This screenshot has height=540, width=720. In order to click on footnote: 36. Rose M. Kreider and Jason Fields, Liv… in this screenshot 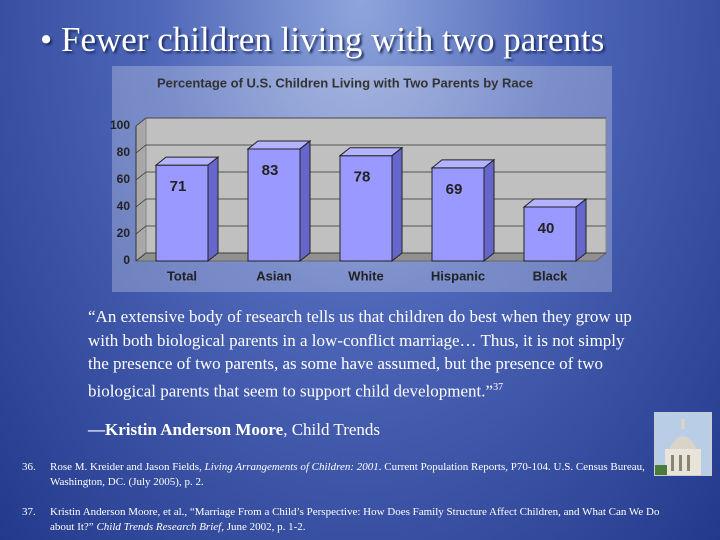, I will do `click(342, 475)`.